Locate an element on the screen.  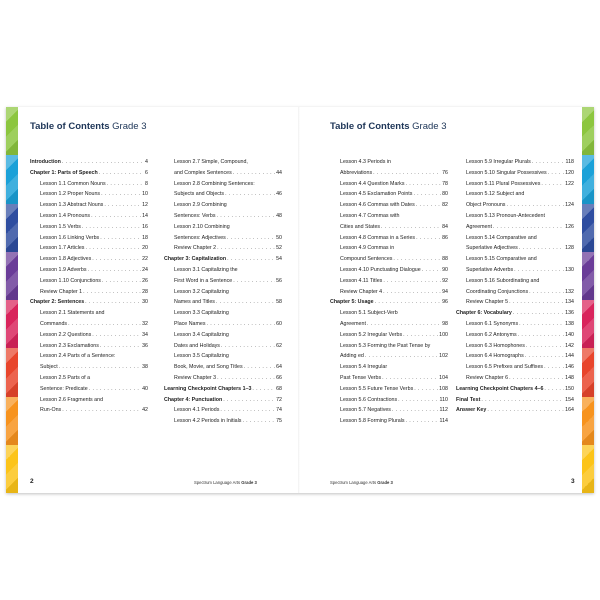
toc-entry: Lesson 6.2 Antonyms 140 is located at coordinates (515, 335).